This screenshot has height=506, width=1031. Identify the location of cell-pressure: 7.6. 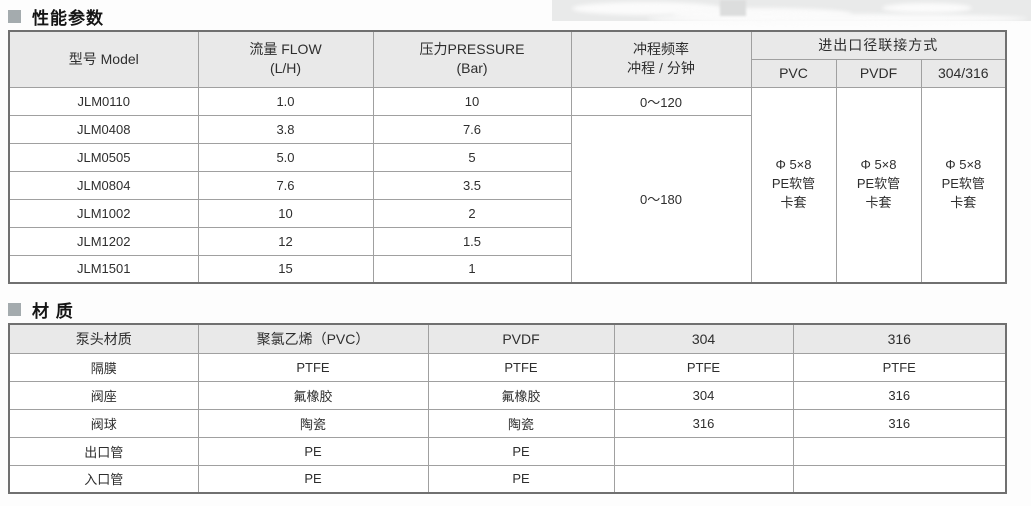
(472, 129).